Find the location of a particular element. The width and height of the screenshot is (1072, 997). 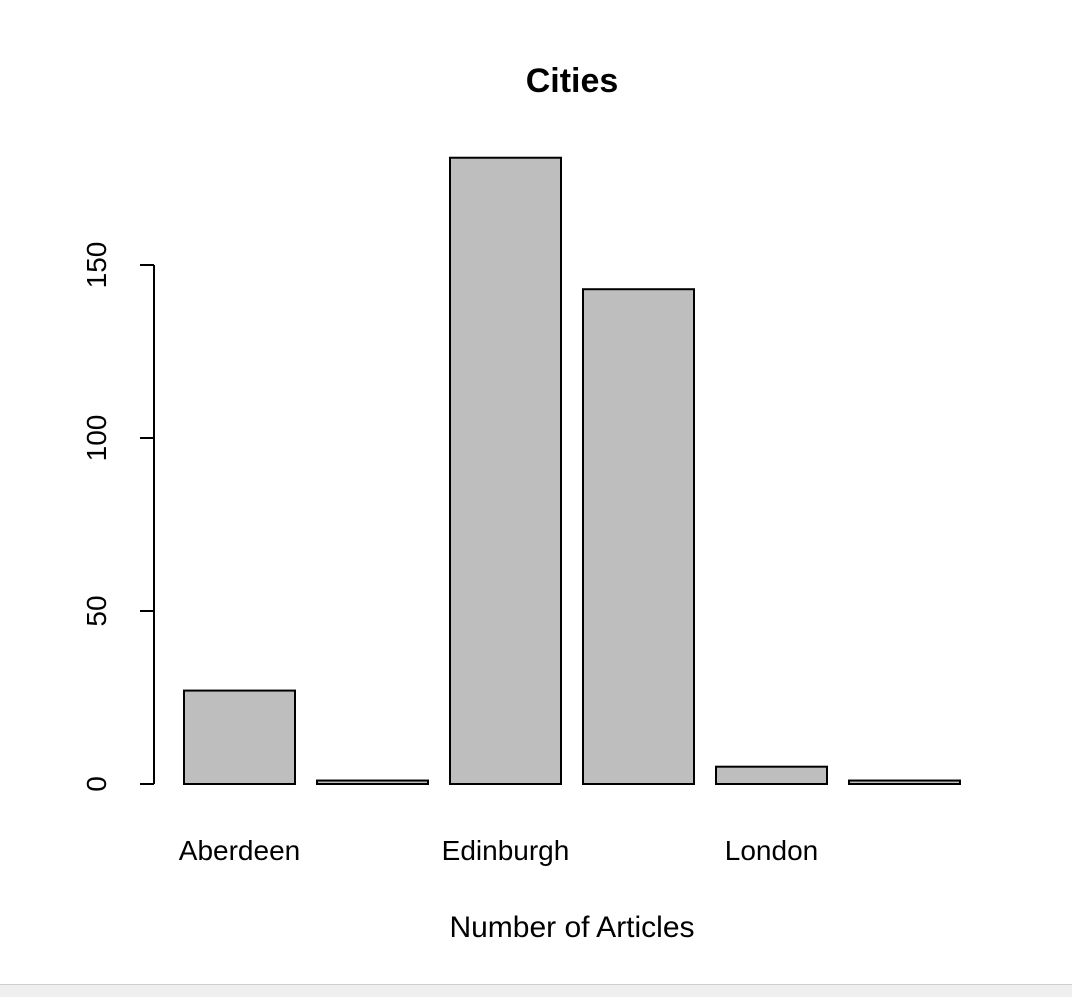

x-tick-labels: Aberdeen Edinburgh London is located at coordinates (498, 850).